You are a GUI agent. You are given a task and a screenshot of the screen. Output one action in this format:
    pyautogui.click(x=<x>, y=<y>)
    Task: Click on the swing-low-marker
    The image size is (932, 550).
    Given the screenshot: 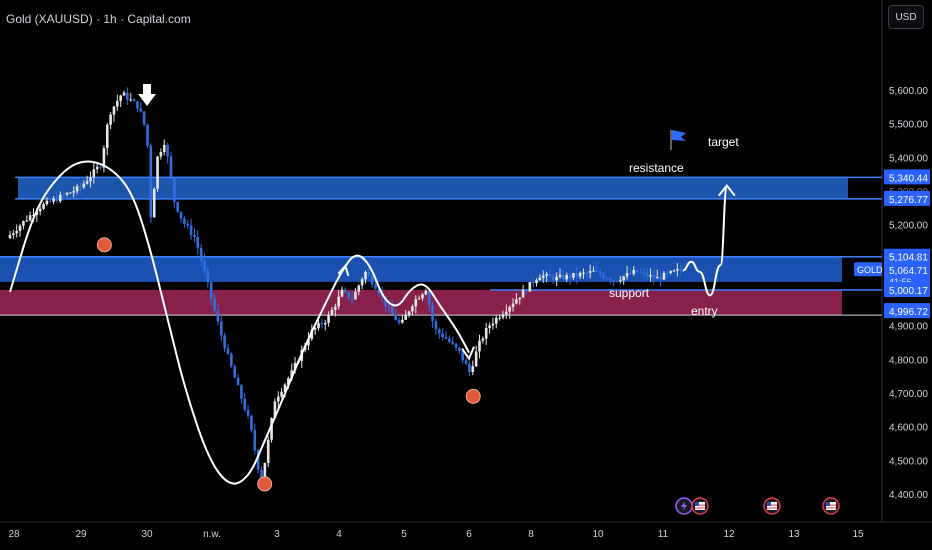 What is the action you would take?
    pyautogui.click(x=104, y=245)
    